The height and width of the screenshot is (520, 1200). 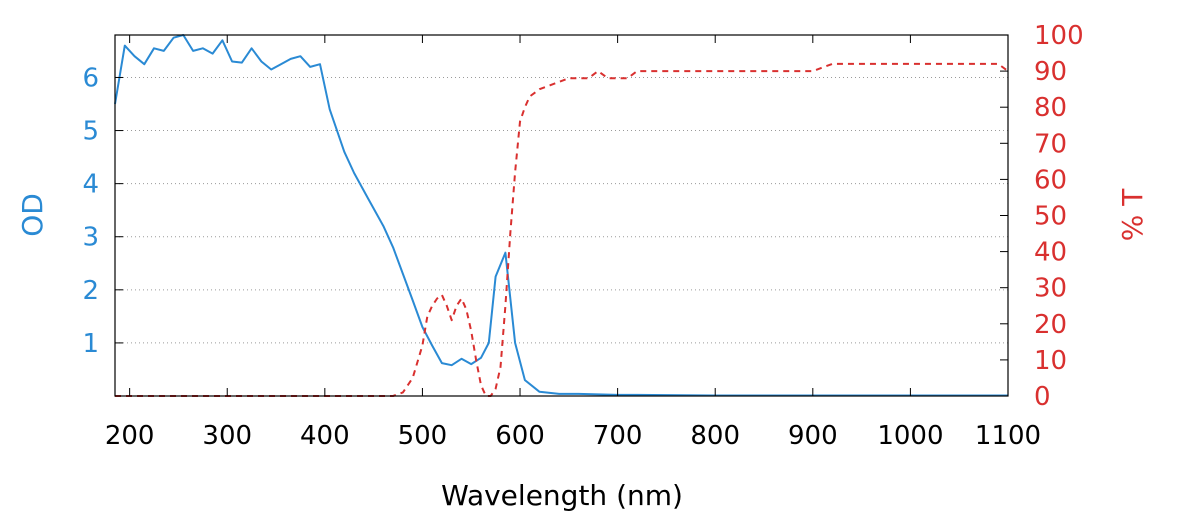 I want to click on x-tick-label: 400, so click(x=325, y=436).